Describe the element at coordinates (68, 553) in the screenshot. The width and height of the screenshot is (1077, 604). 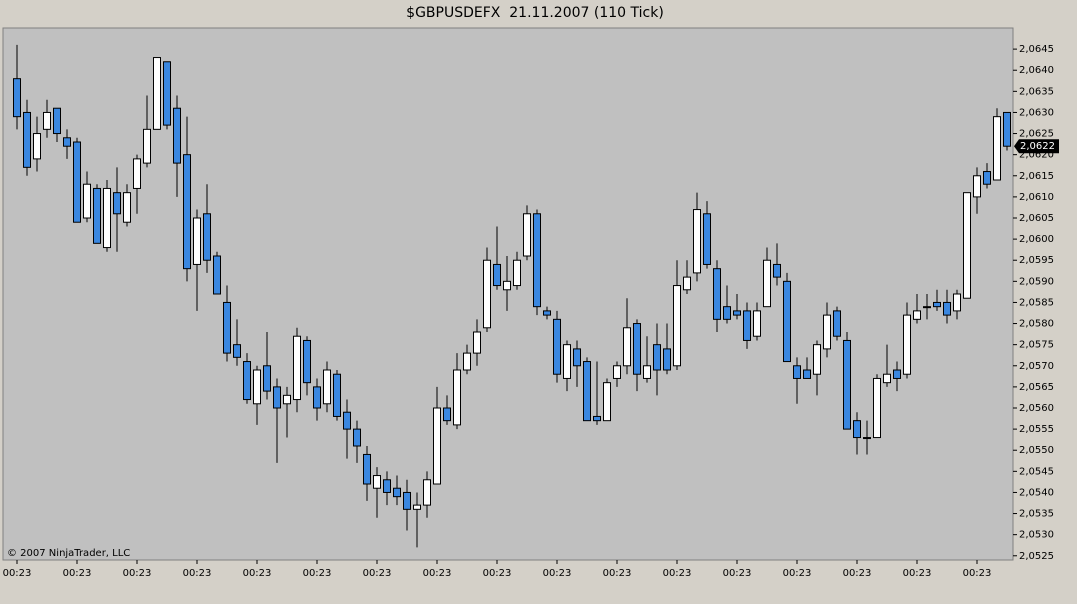
I see `copyright: © 2007 NinjaTrader, LLC` at that location.